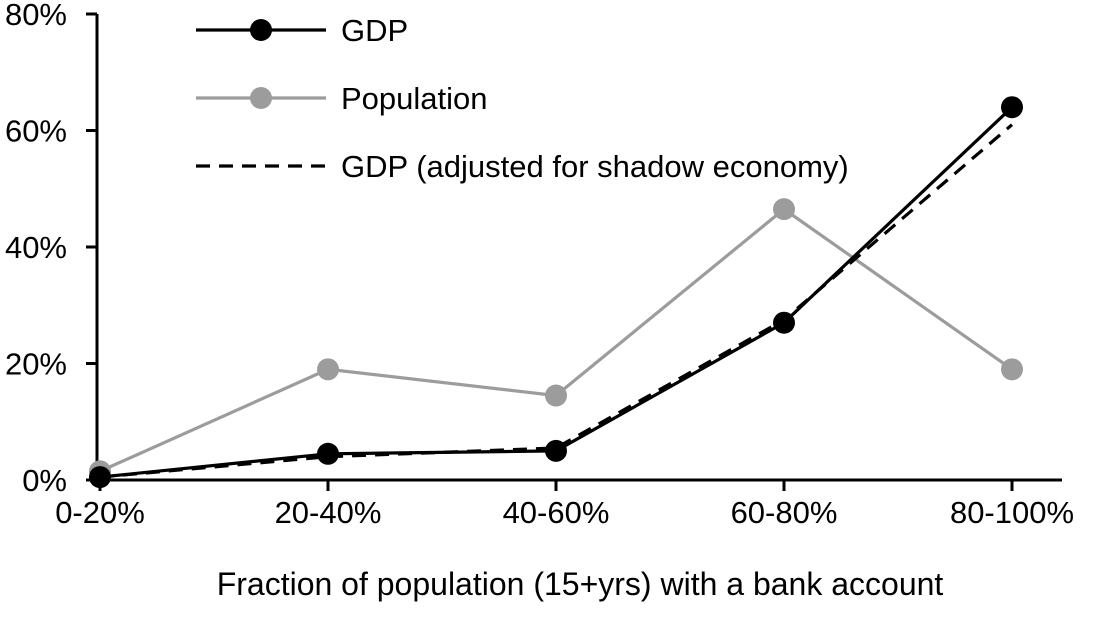  What do you see at coordinates (595, 166) in the screenshot?
I see `legend-gdp-adjusted-label: GDP (adjusted for shadow economy)` at bounding box center [595, 166].